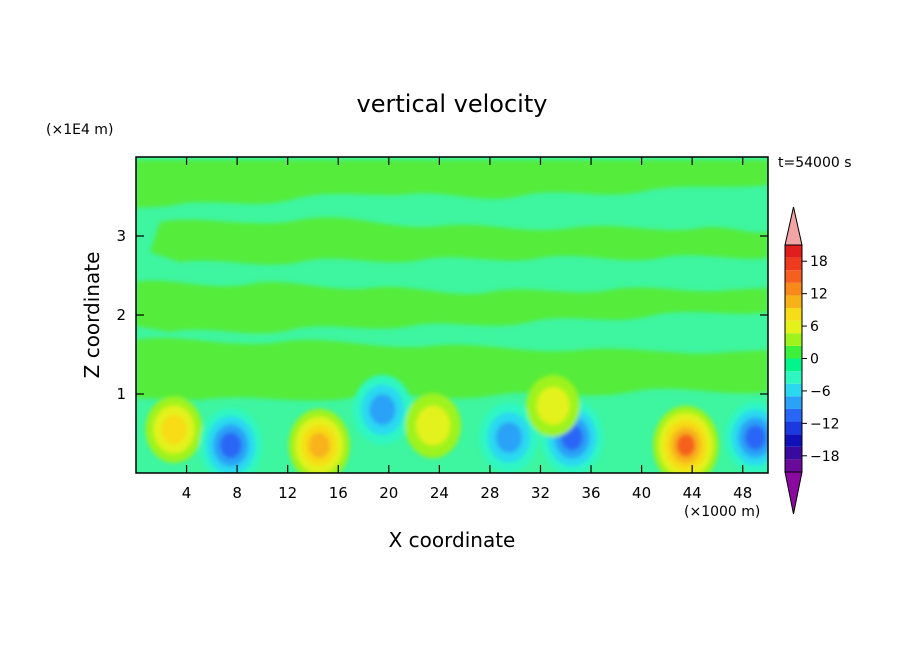 The width and height of the screenshot is (904, 658). What do you see at coordinates (452, 104) in the screenshot?
I see `chart-title: vertical velocity` at bounding box center [452, 104].